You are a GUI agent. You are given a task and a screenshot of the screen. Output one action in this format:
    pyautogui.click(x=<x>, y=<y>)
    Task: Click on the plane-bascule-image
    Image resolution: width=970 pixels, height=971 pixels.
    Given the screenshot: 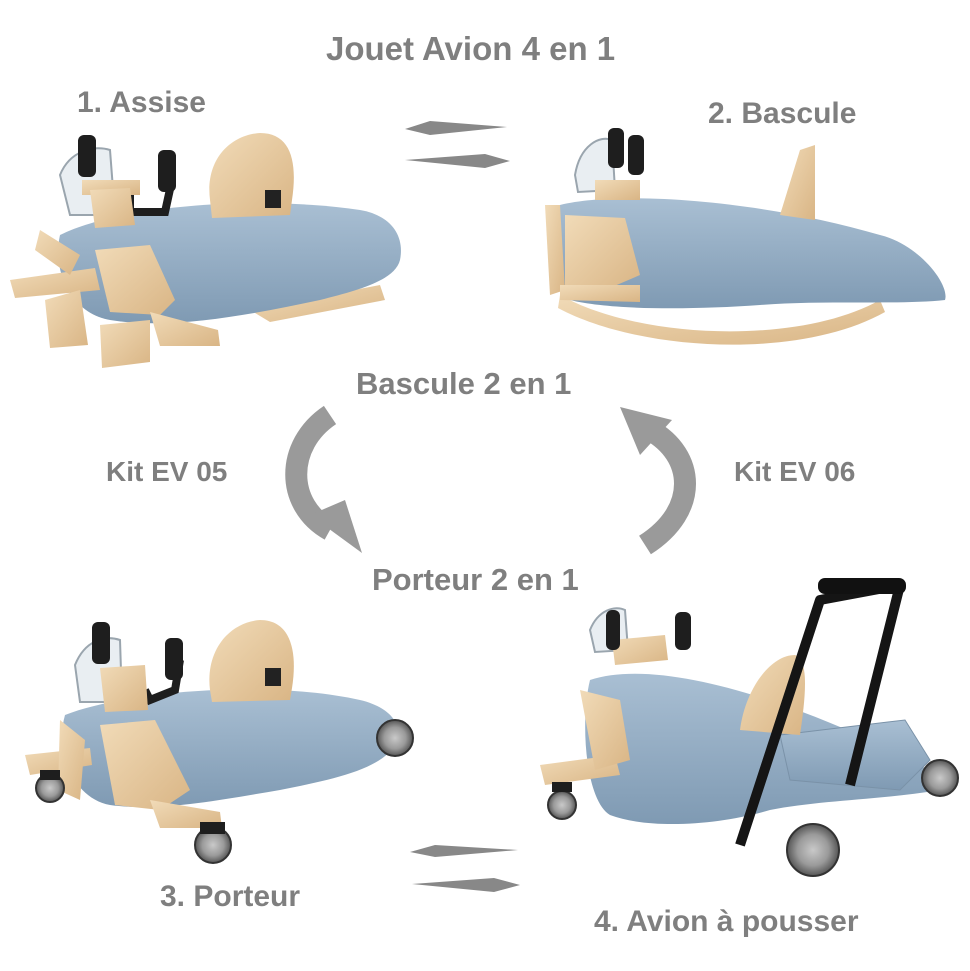 What is the action you would take?
    pyautogui.click(x=745, y=236)
    